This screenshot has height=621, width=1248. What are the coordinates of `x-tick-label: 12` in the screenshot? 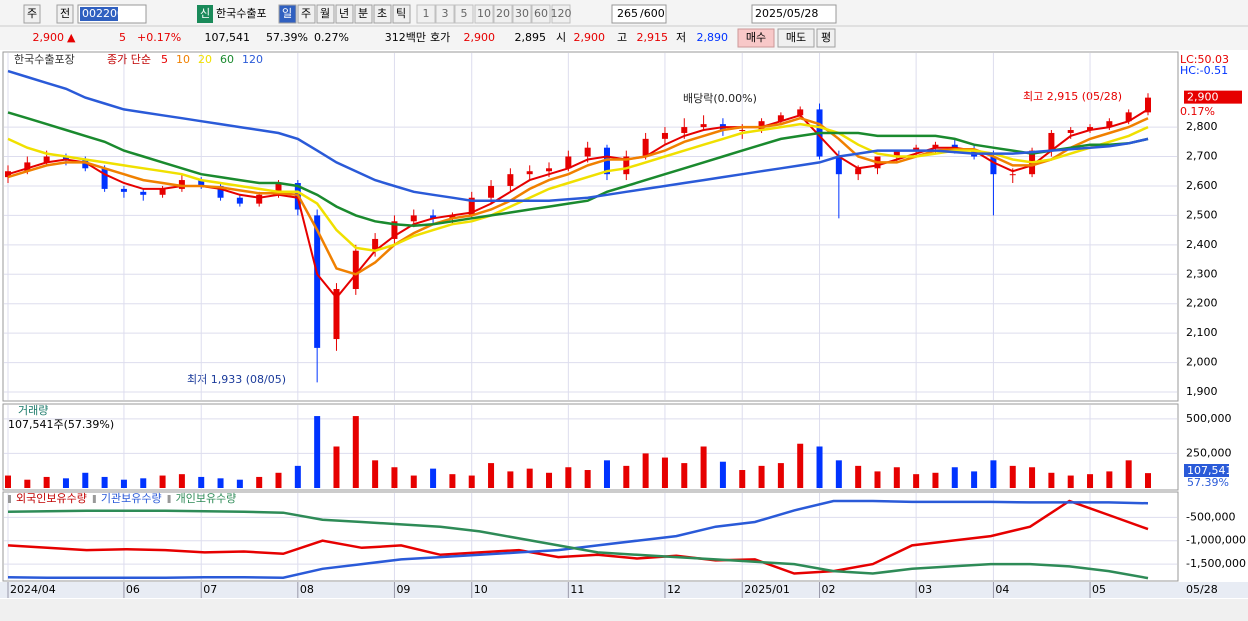 It's located at (674, 589).